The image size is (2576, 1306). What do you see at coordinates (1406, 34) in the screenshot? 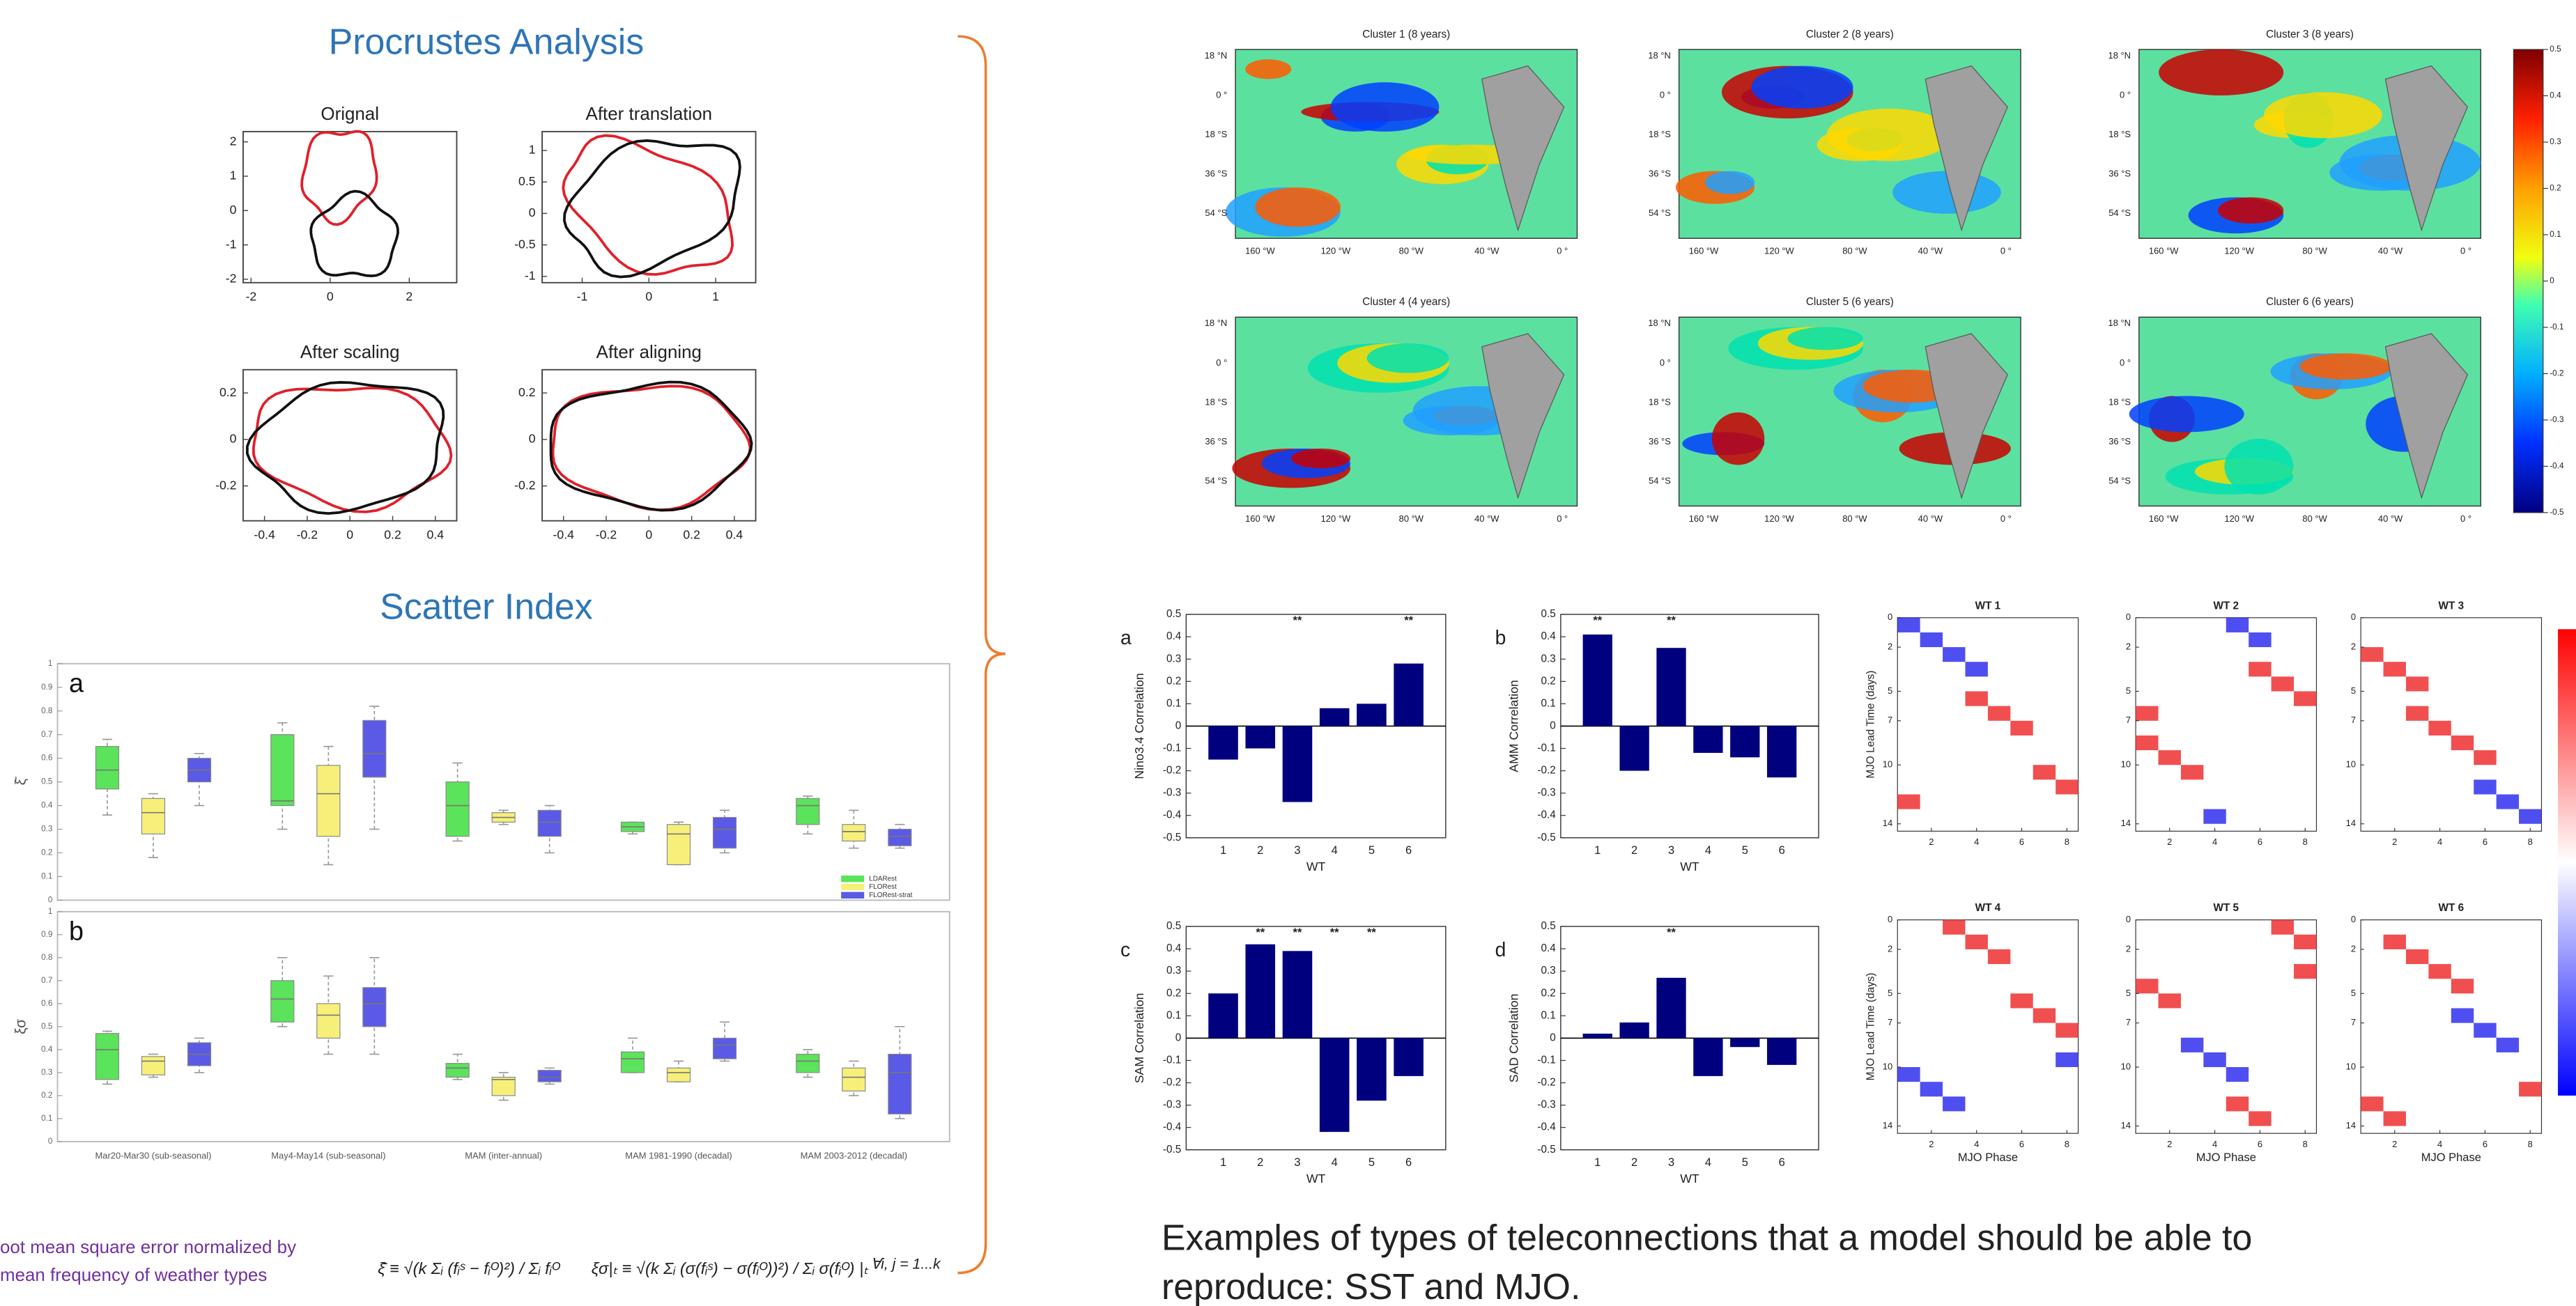
I see `map-title: Cluster 1 (8 years)` at bounding box center [1406, 34].